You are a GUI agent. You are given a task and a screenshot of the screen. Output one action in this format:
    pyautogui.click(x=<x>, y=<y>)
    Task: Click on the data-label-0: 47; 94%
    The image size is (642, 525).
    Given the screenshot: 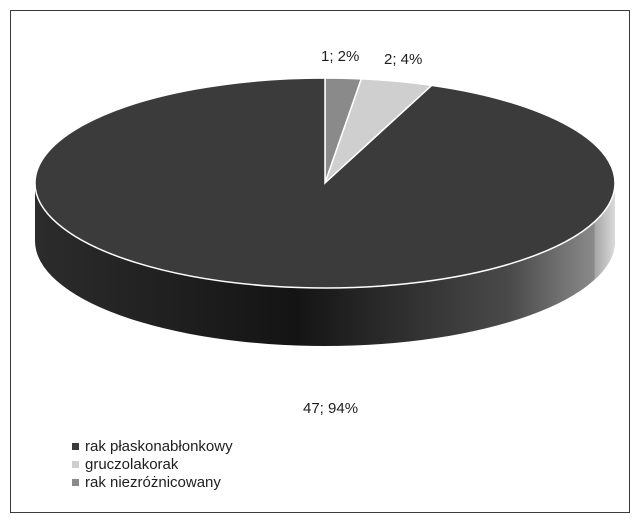 What is the action you would take?
    pyautogui.click(x=330, y=408)
    